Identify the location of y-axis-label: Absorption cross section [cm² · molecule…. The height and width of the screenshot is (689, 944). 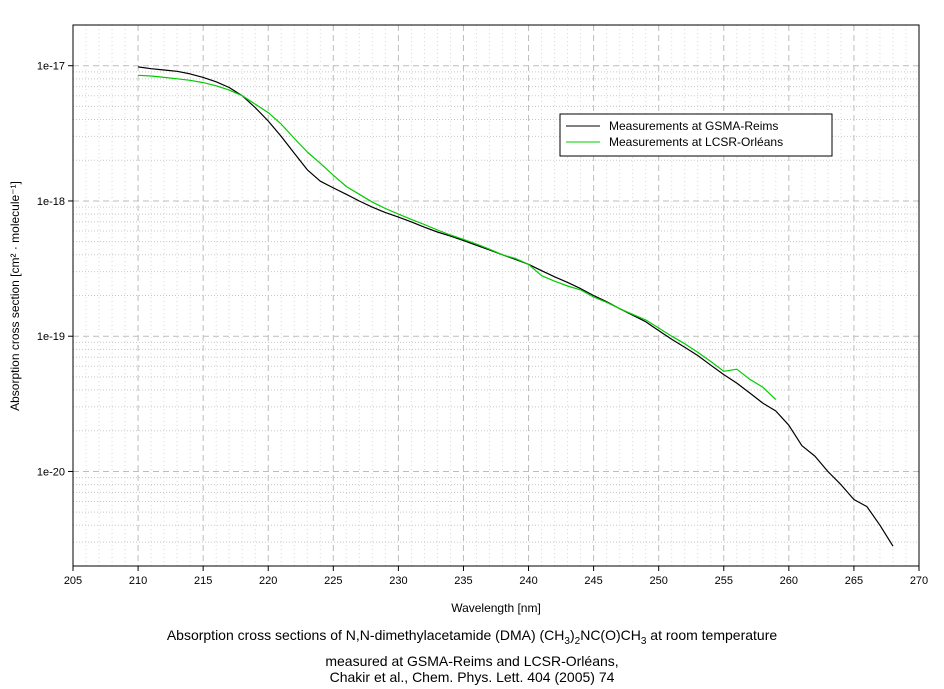
(15, 296).